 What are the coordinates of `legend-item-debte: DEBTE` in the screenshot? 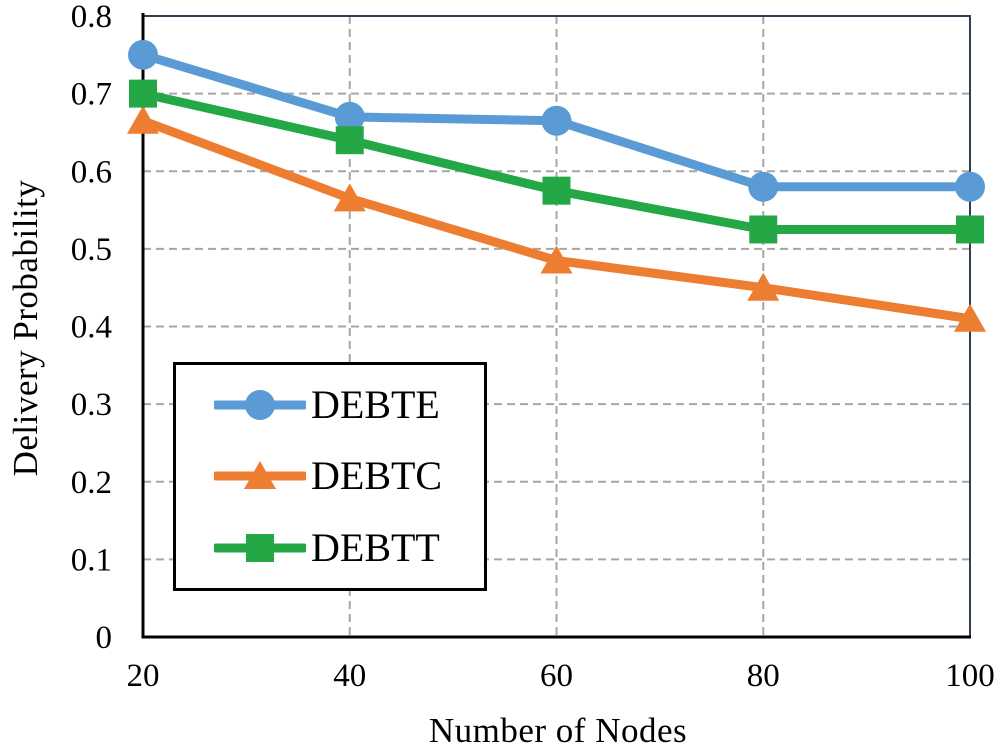 It's located at (349, 405).